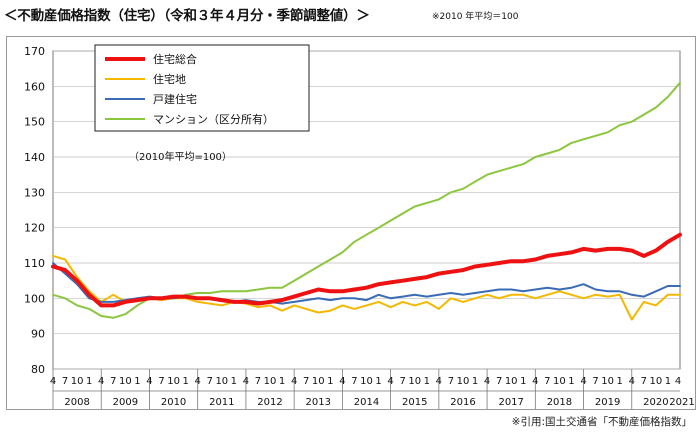 This screenshot has height=434, width=700. What do you see at coordinates (601, 422) in the screenshot?
I see `source-citation: ※引用:国土交通省「不動産価格指数」` at bounding box center [601, 422].